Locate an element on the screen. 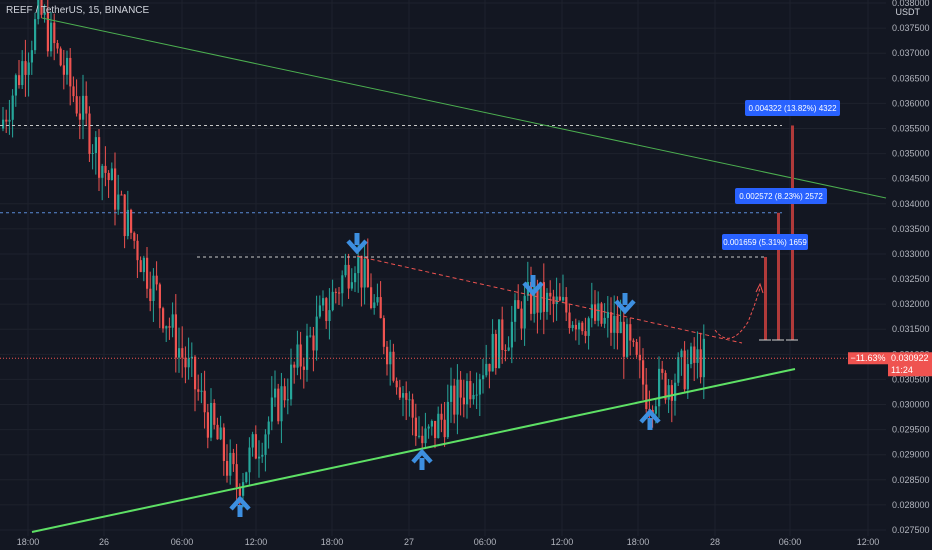 The width and height of the screenshot is (932, 550). y-tick-label: 0.033500 is located at coordinates (911, 229).